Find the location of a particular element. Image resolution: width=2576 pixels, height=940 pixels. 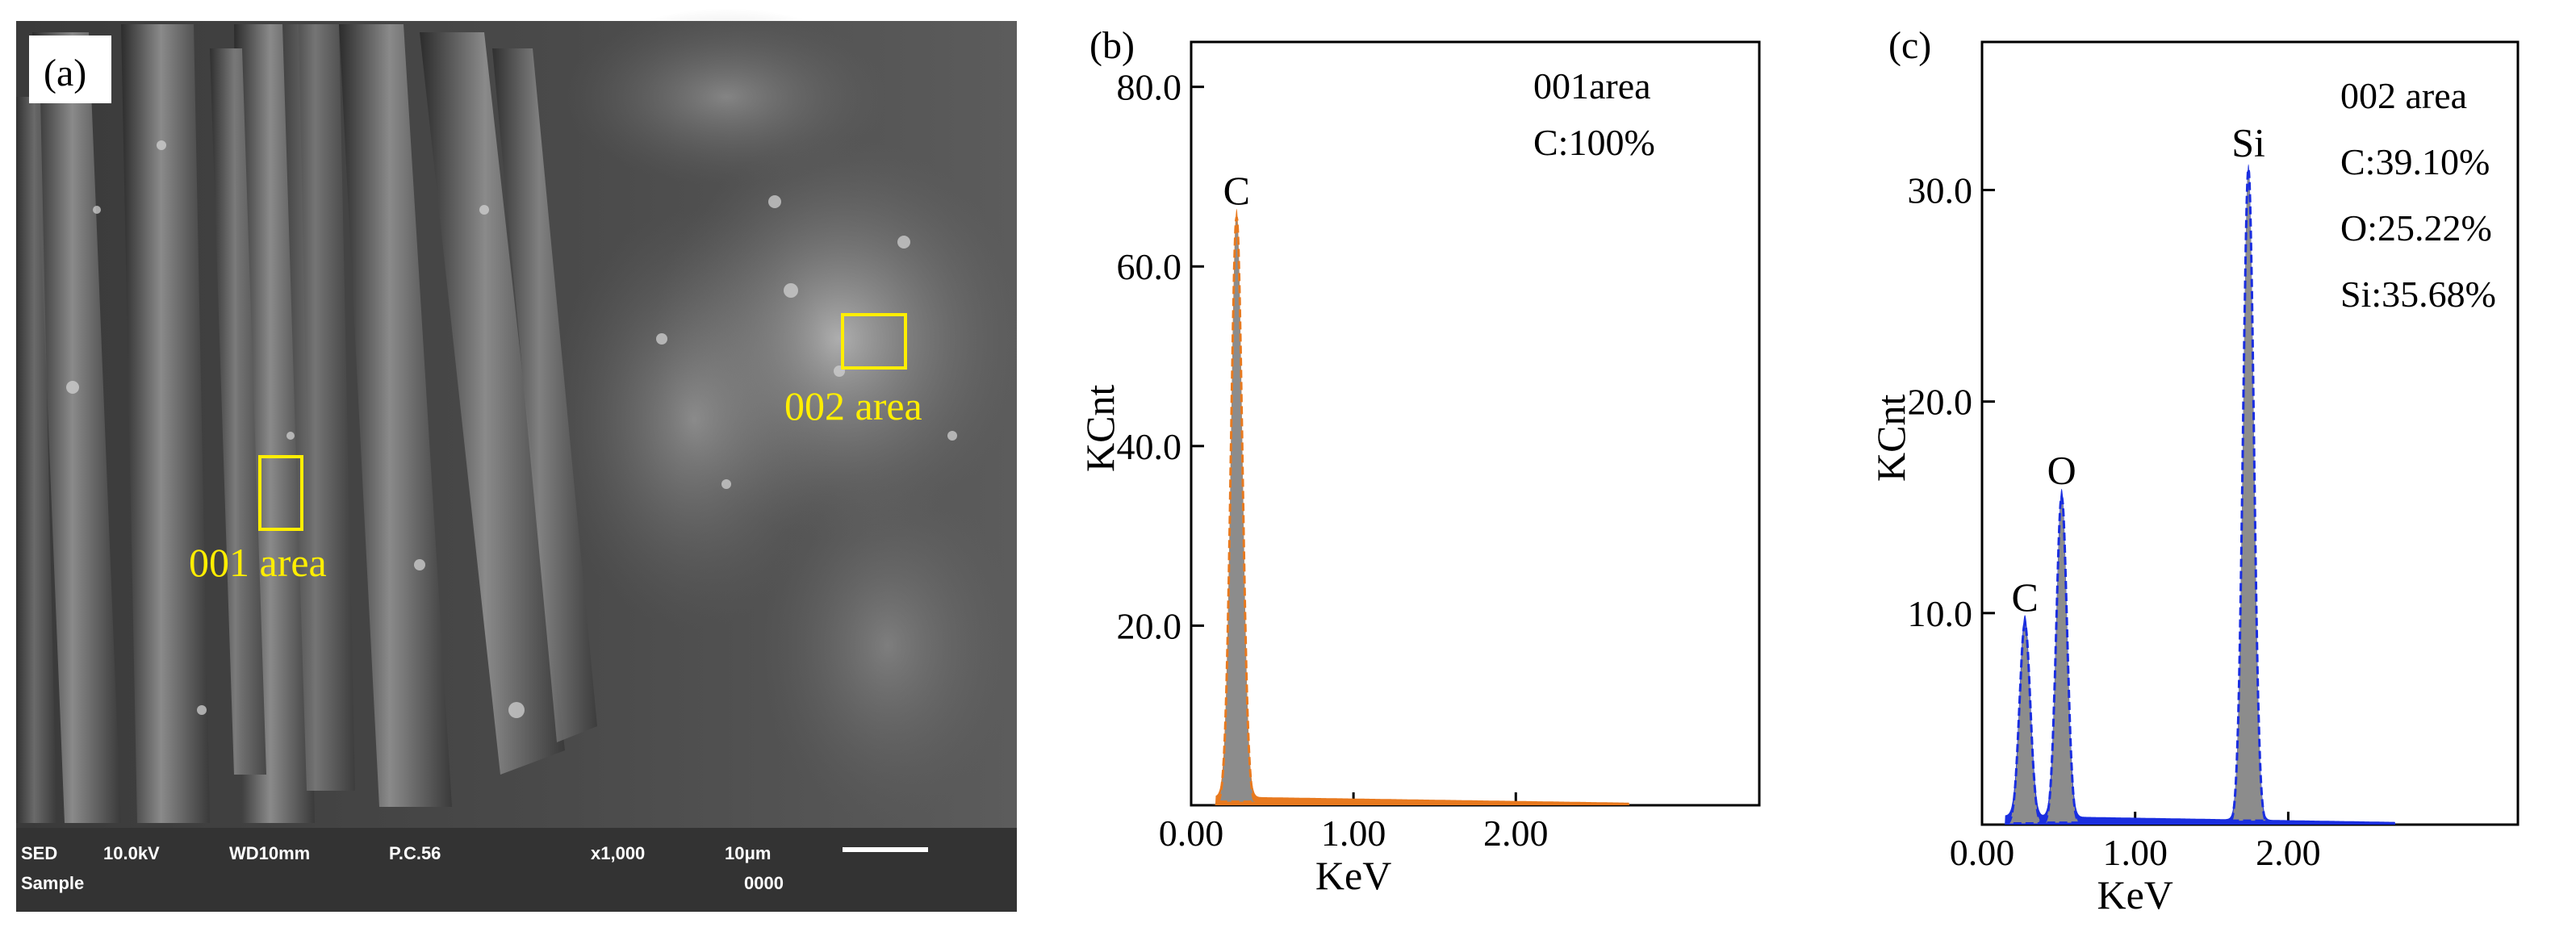

c-xtick-label: 1.00 is located at coordinates (2135, 852).